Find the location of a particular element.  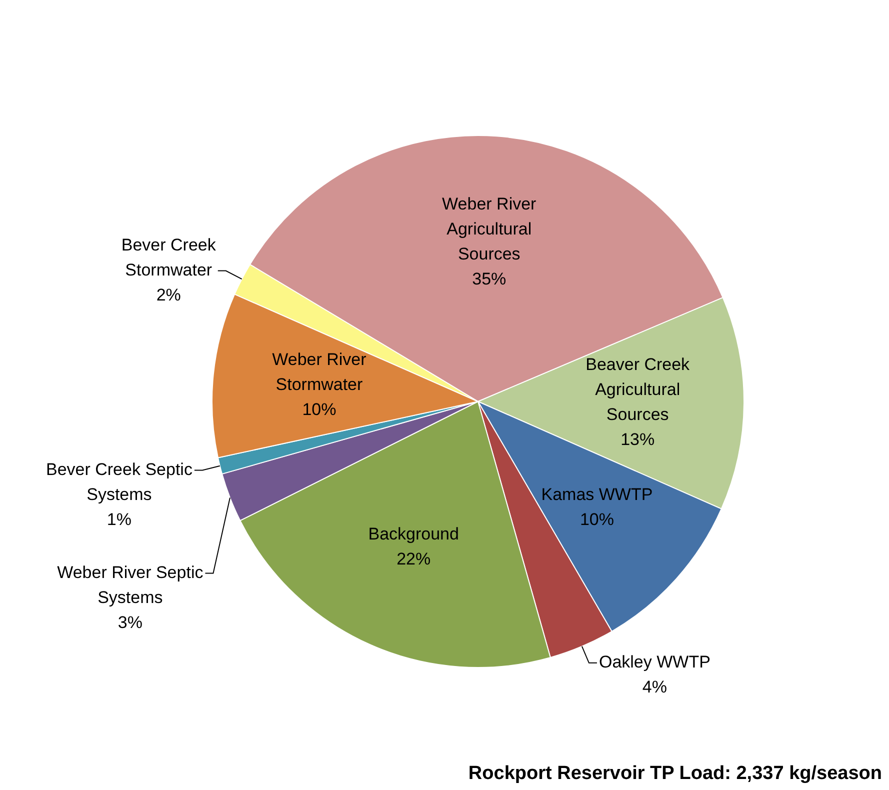

slice-label: Oakley WWTP is located at coordinates (654, 662).